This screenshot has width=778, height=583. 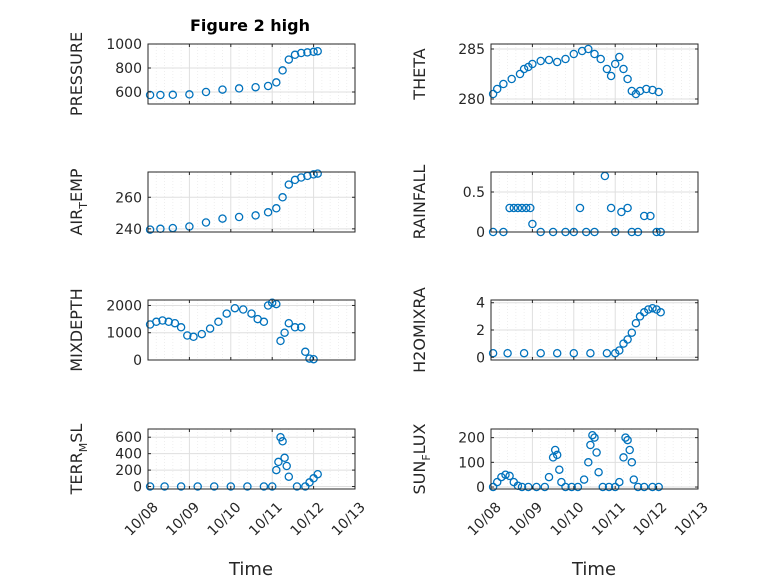 What do you see at coordinates (419, 74) in the screenshot?
I see `y-axis-label: THETA` at bounding box center [419, 74].